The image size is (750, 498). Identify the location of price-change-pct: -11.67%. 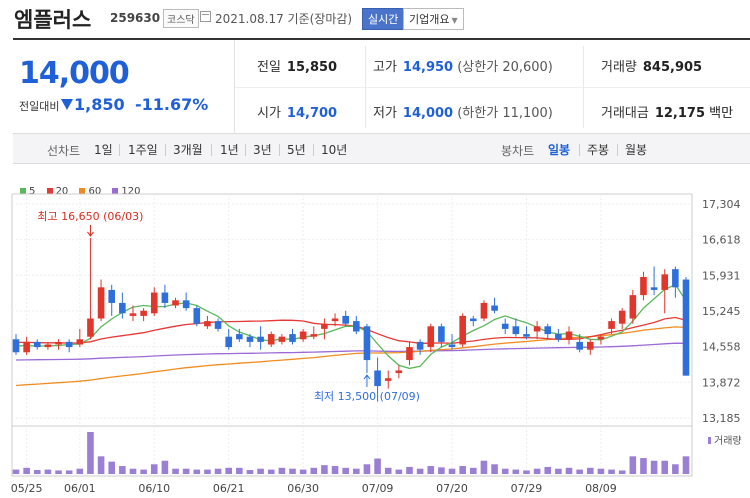
(172, 104).